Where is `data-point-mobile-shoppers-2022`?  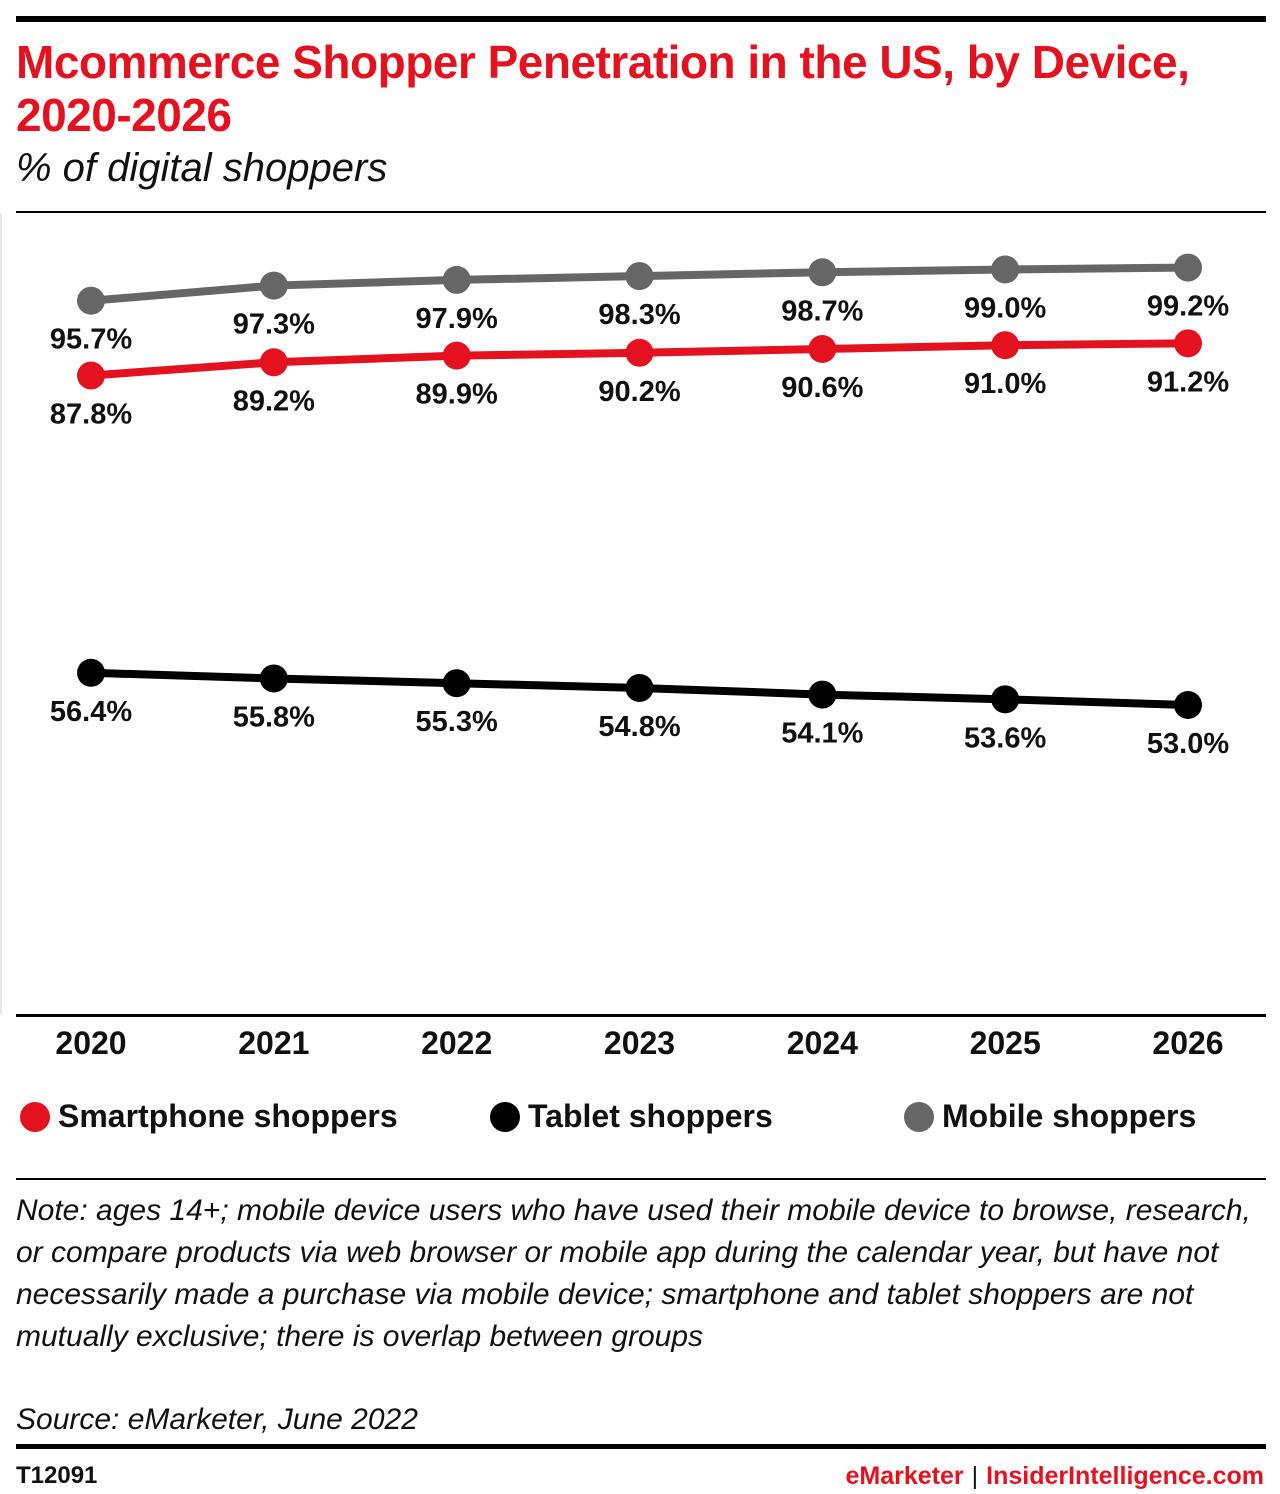 data-point-mobile-shoppers-2022 is located at coordinates (456, 279).